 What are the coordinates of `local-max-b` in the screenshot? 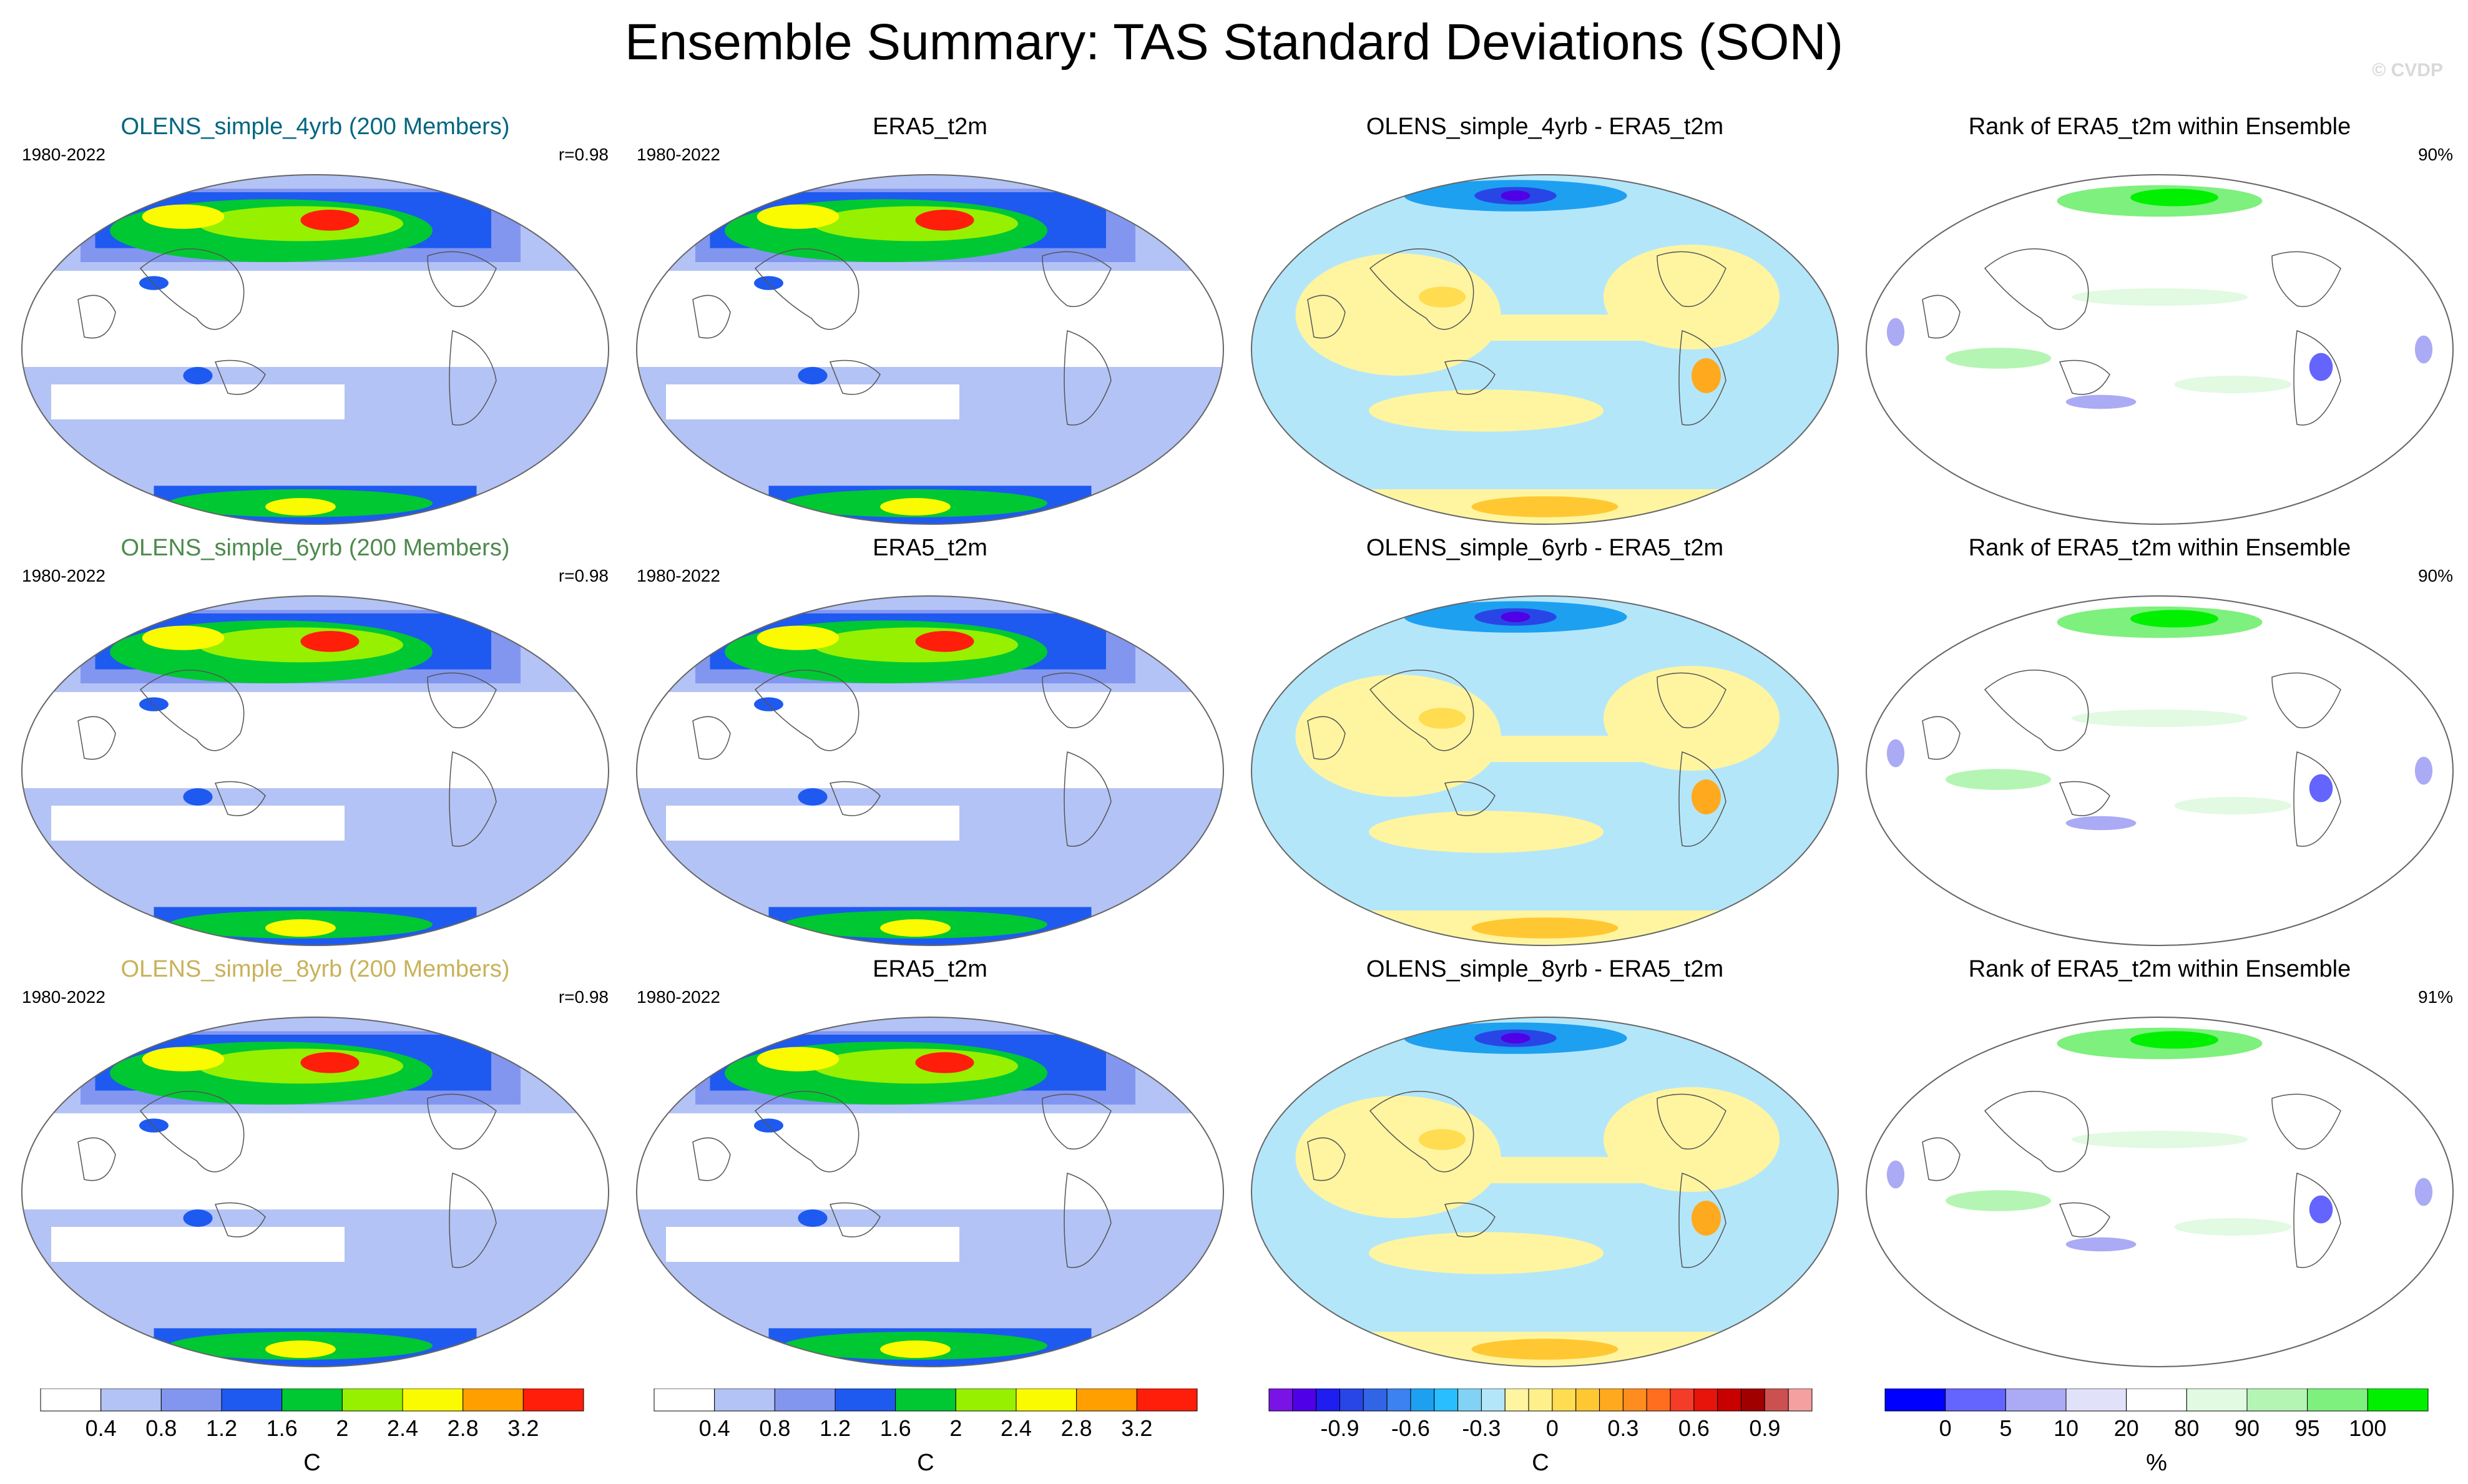 It's located at (198, 797).